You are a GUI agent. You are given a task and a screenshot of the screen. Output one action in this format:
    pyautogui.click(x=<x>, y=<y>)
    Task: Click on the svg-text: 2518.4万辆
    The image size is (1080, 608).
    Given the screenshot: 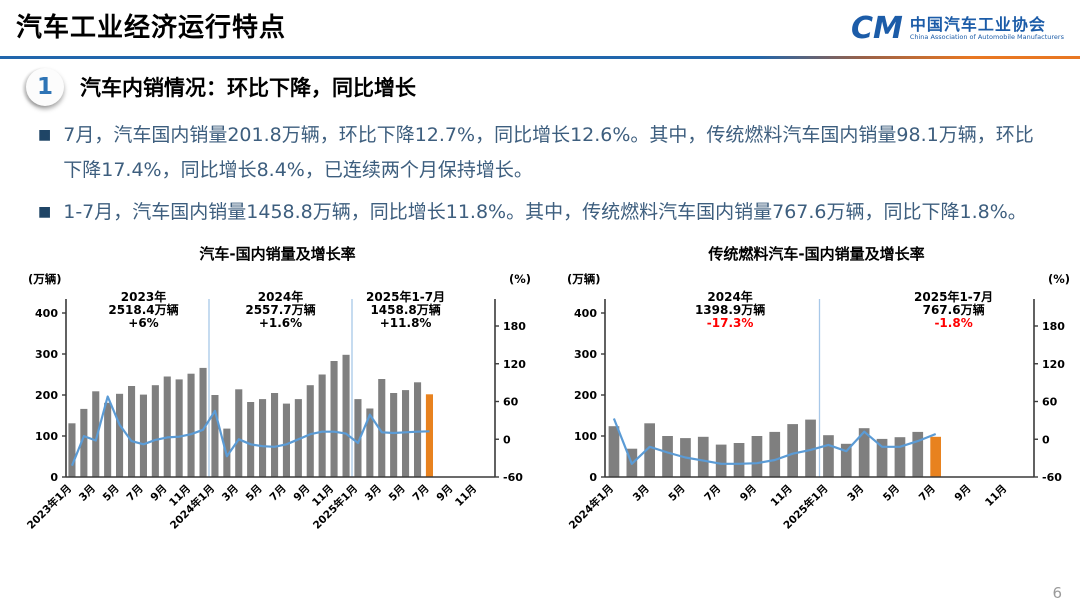 What is the action you would take?
    pyautogui.click(x=143, y=309)
    